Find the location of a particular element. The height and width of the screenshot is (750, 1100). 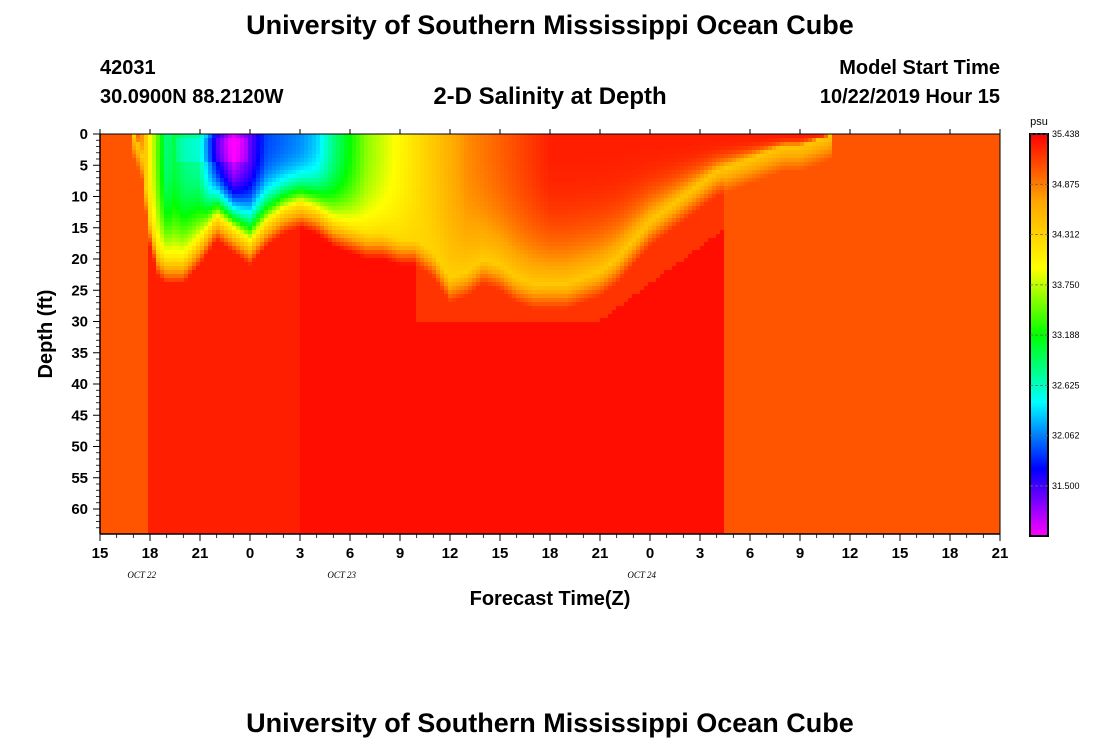

y-tick-label: 50 is located at coordinates (79, 447).